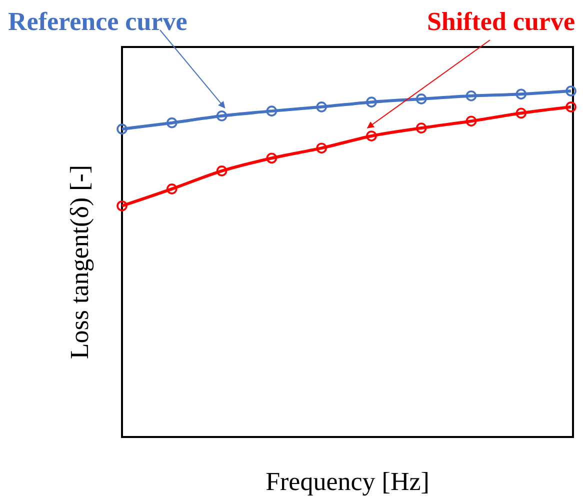 The image size is (583, 500). What do you see at coordinates (98, 21) in the screenshot?
I see `text: Reference curve` at bounding box center [98, 21].